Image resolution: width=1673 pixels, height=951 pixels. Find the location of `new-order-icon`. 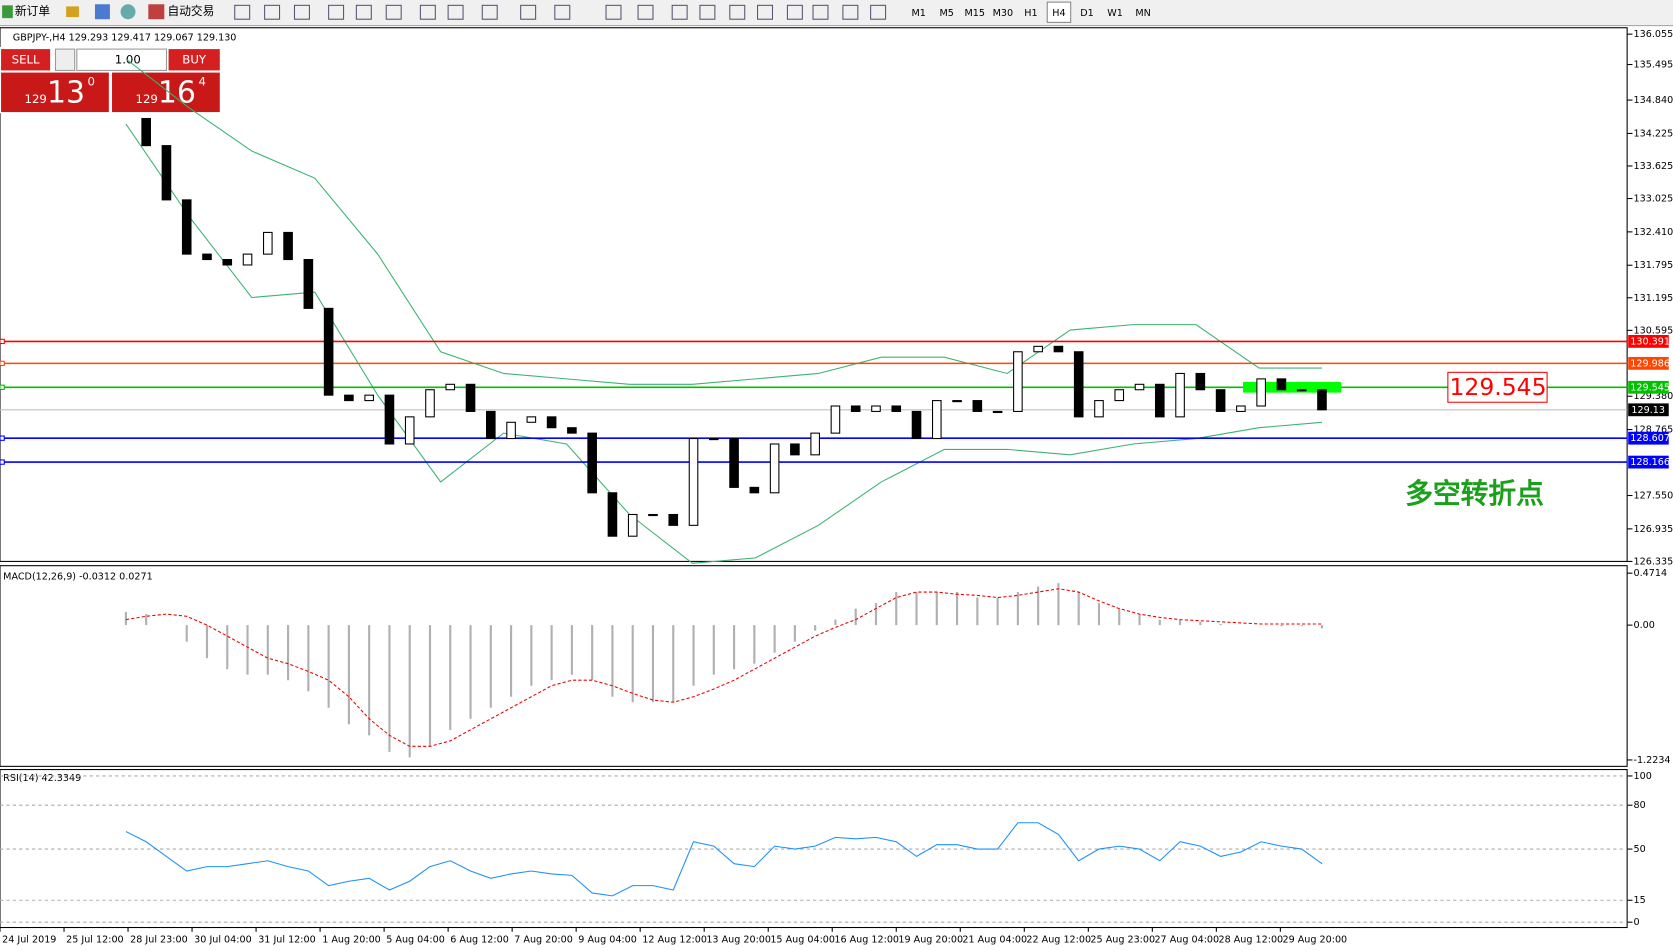

new-order-icon is located at coordinates (7, 12).